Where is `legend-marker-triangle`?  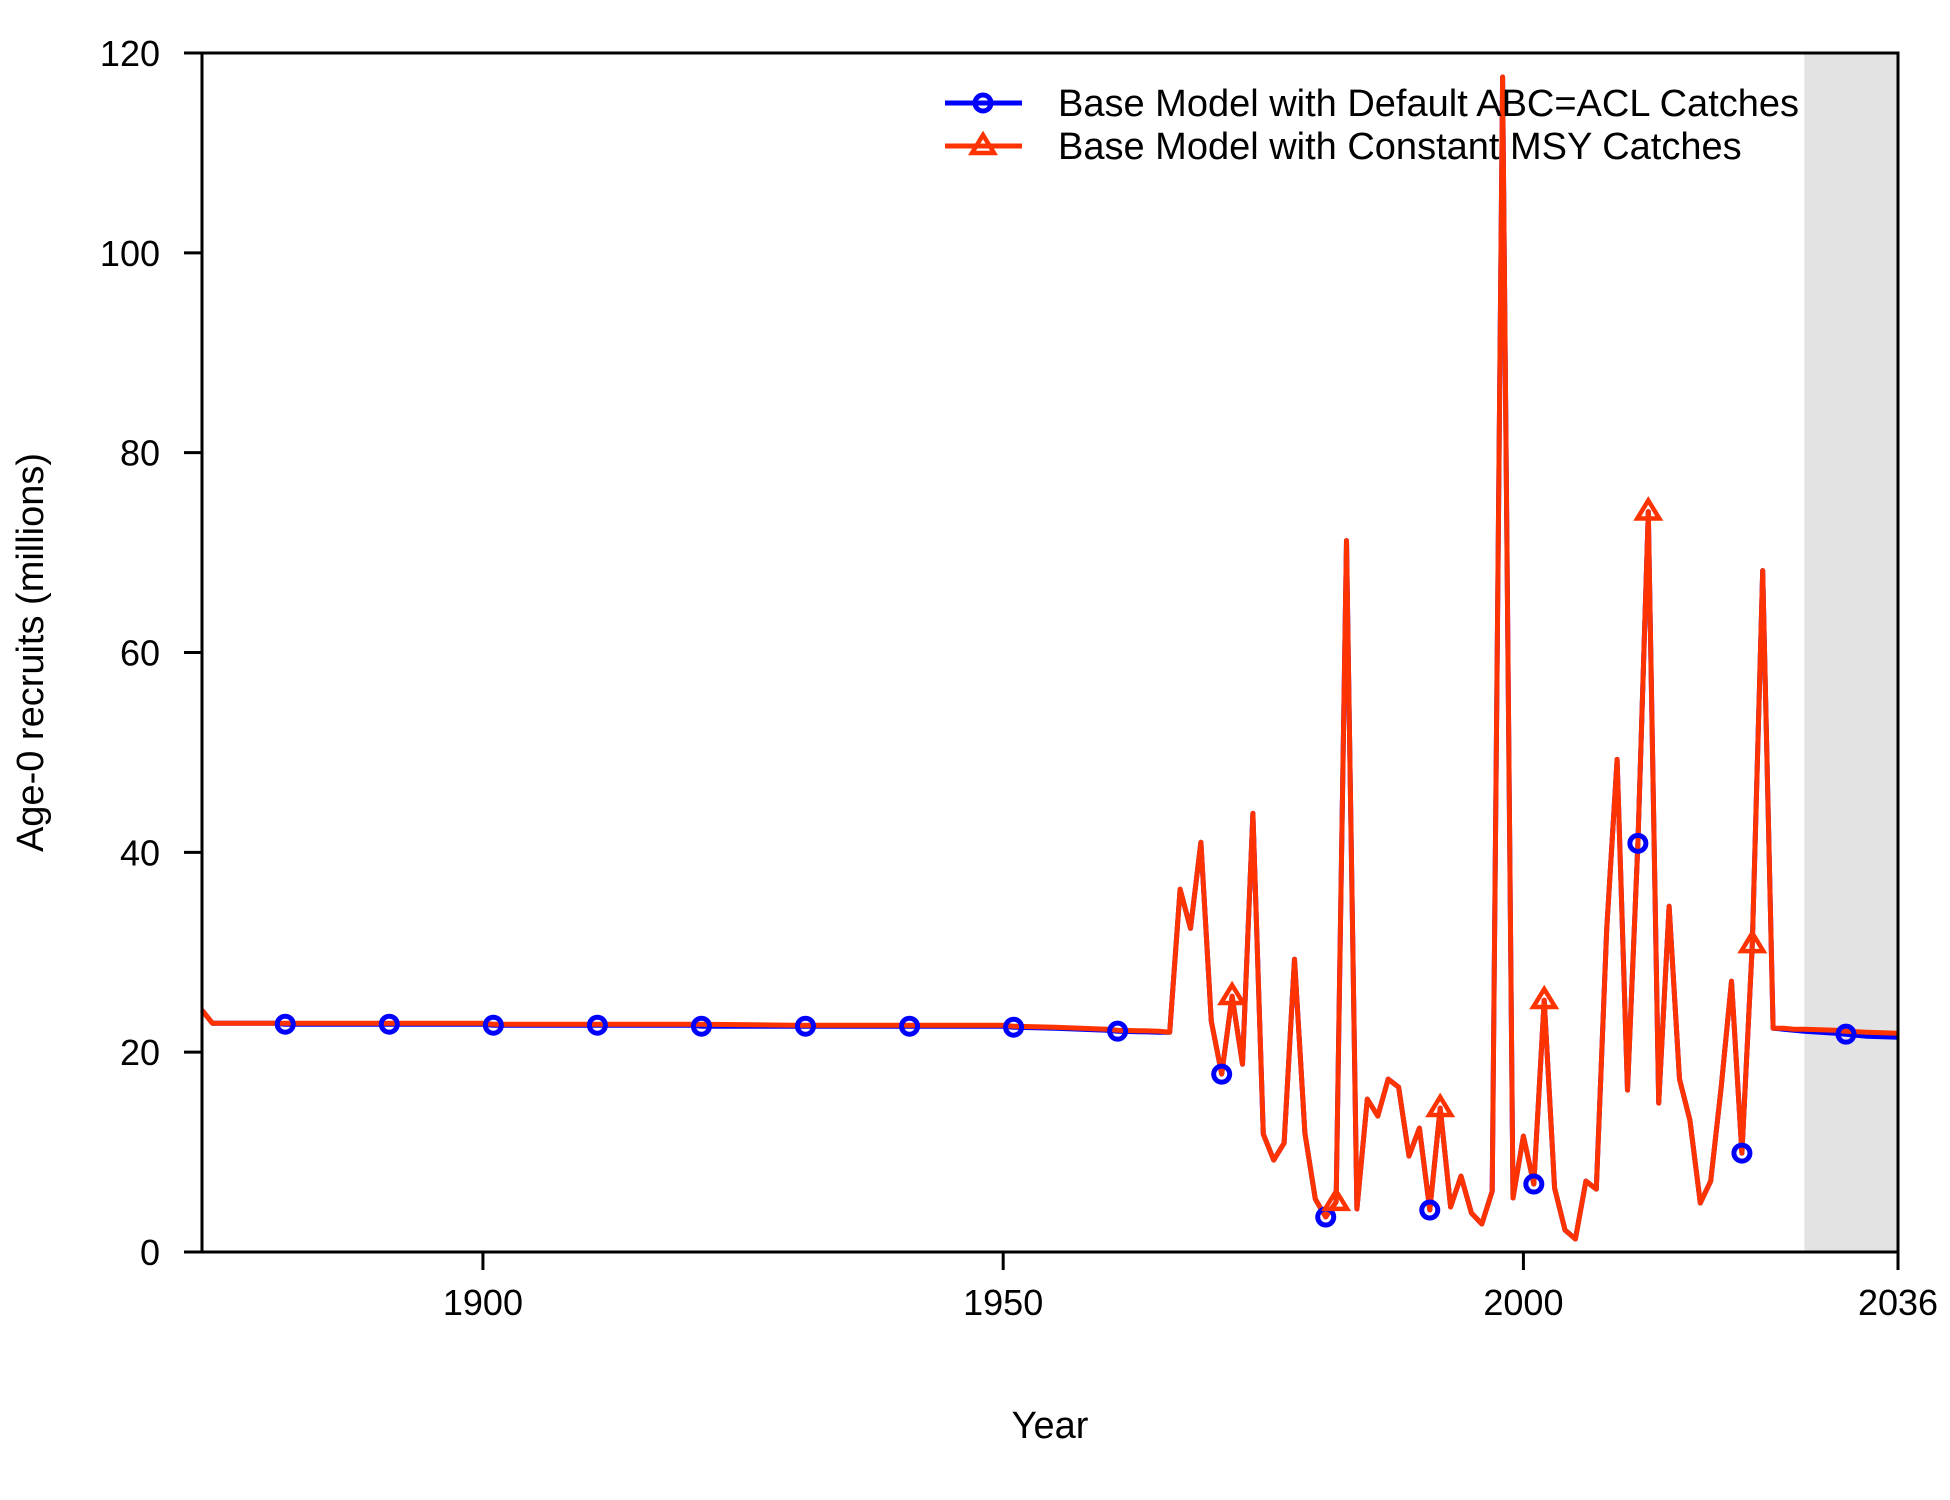 legend-marker-triangle is located at coordinates (983, 143).